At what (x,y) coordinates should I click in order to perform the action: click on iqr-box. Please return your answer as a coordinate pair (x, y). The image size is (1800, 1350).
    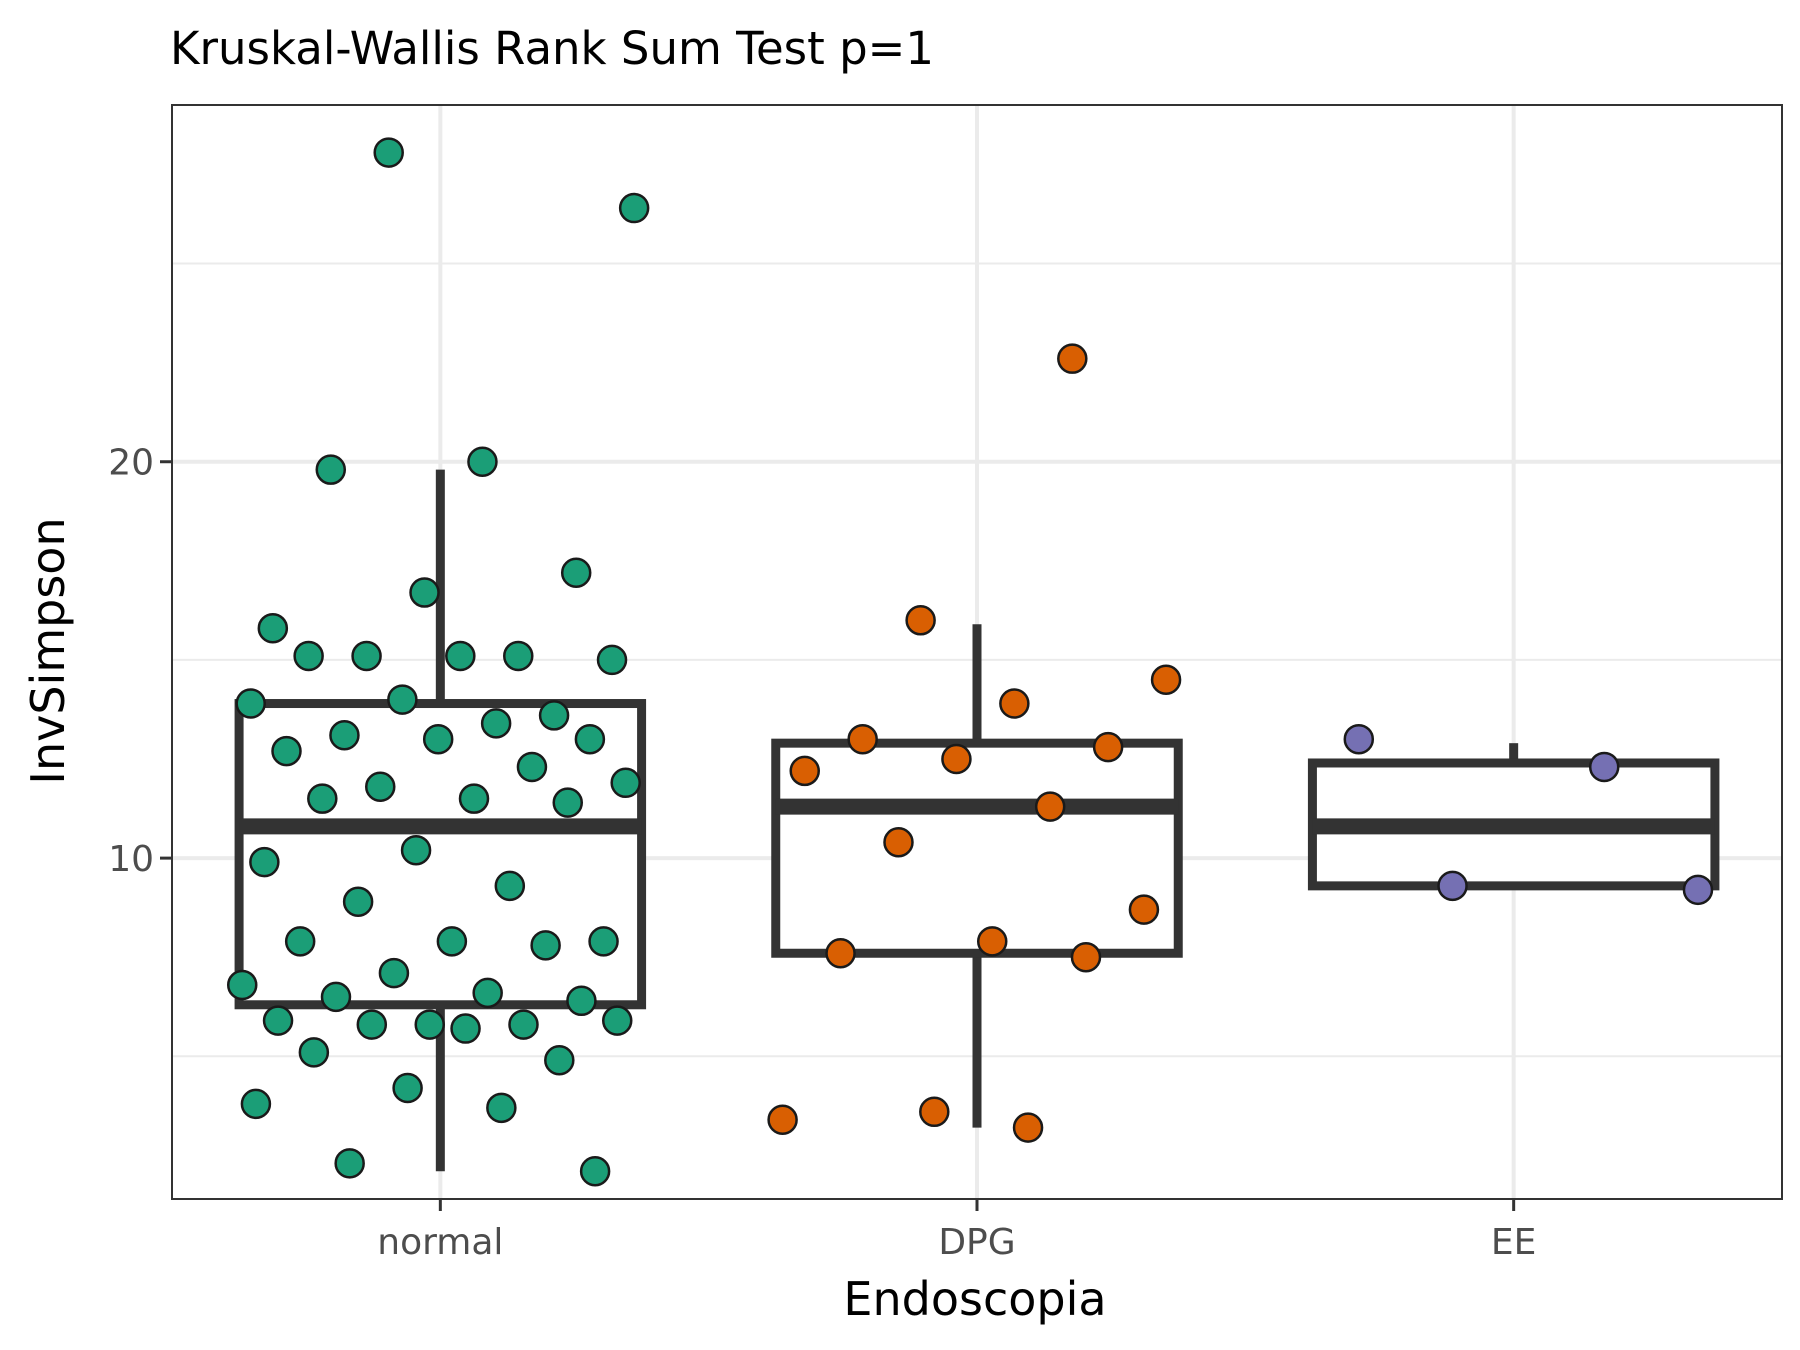
    Looking at the image, I should click on (977, 848).